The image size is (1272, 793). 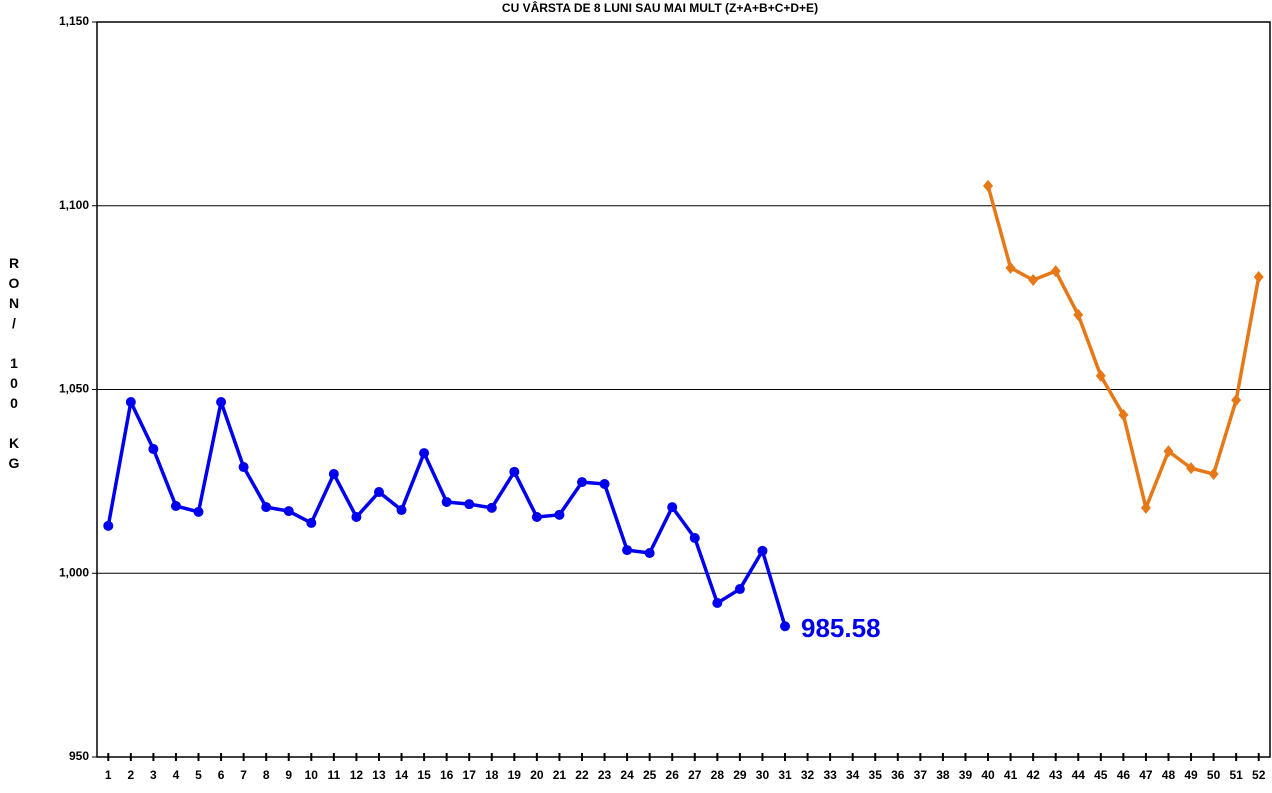 What do you see at coordinates (785, 775) in the screenshot?
I see `x-tick-label: 31` at bounding box center [785, 775].